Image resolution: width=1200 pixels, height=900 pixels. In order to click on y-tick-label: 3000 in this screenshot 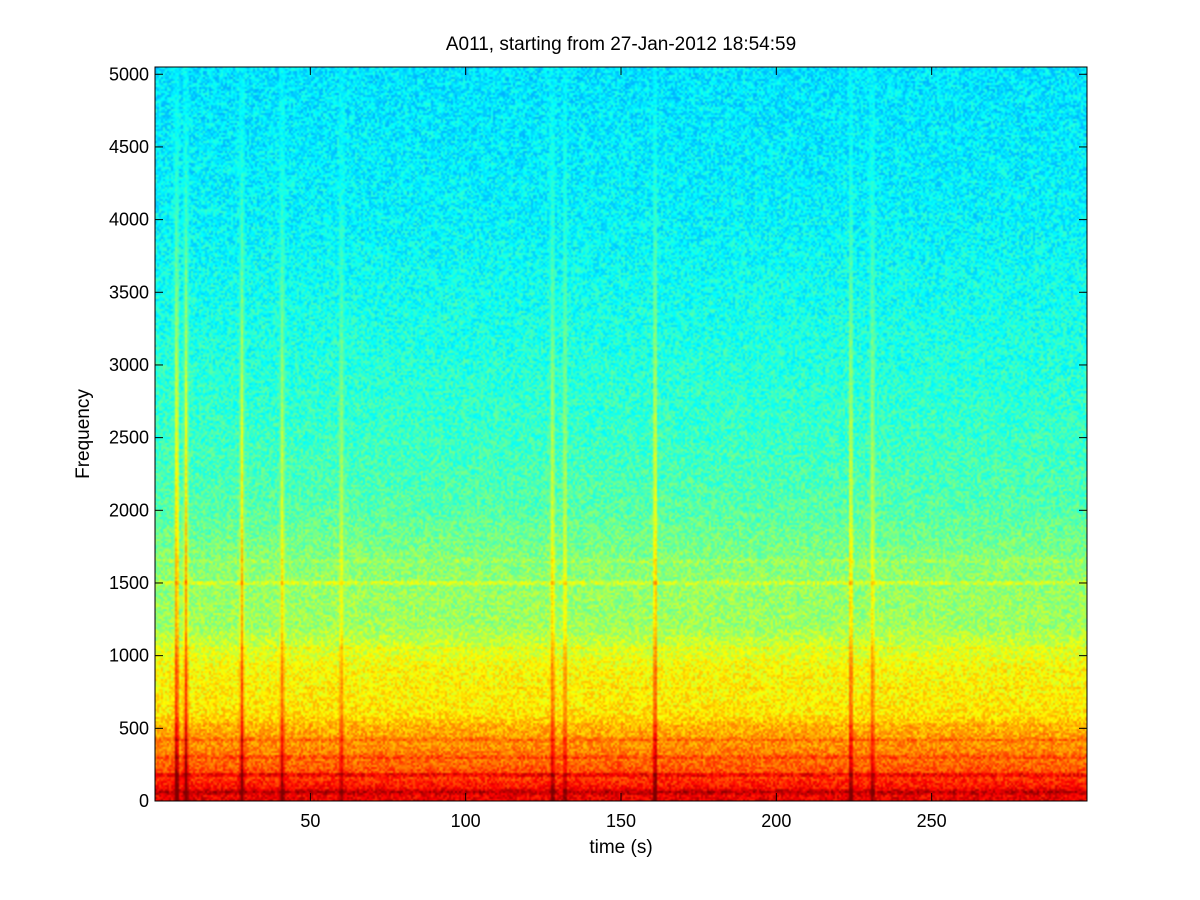, I will do `click(129, 365)`.